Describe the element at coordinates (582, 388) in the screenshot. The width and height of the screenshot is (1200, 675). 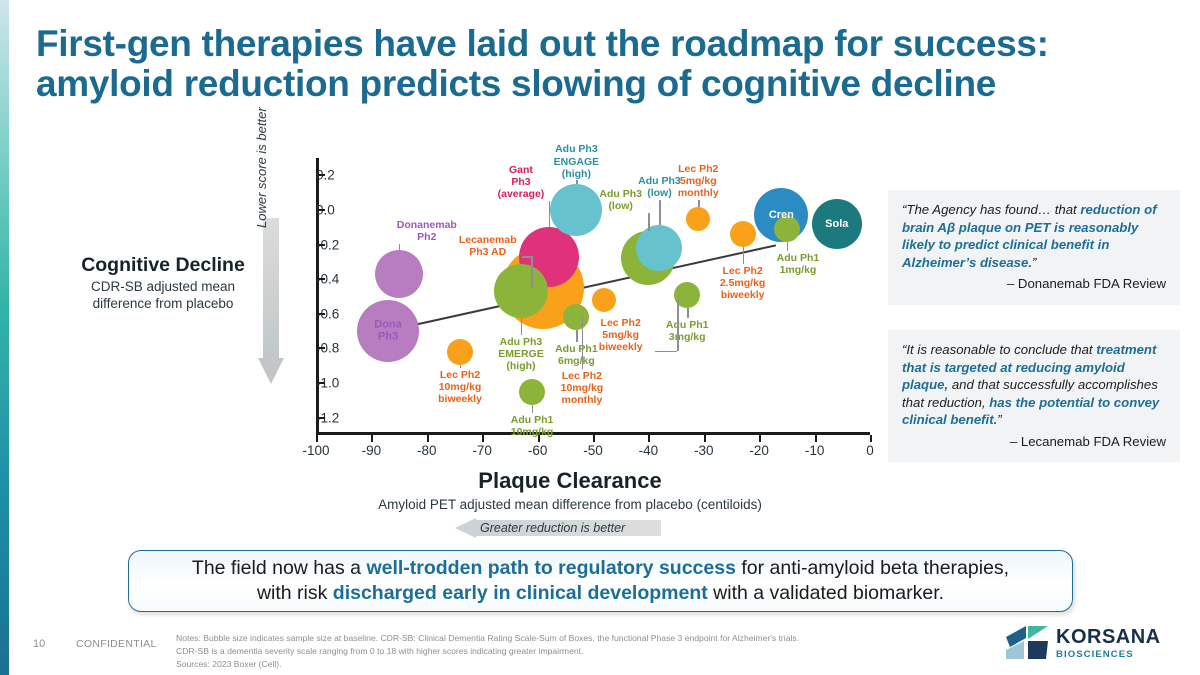
I see `bubble-annotation: Lec Ph2 10mg/kg monthly` at that location.